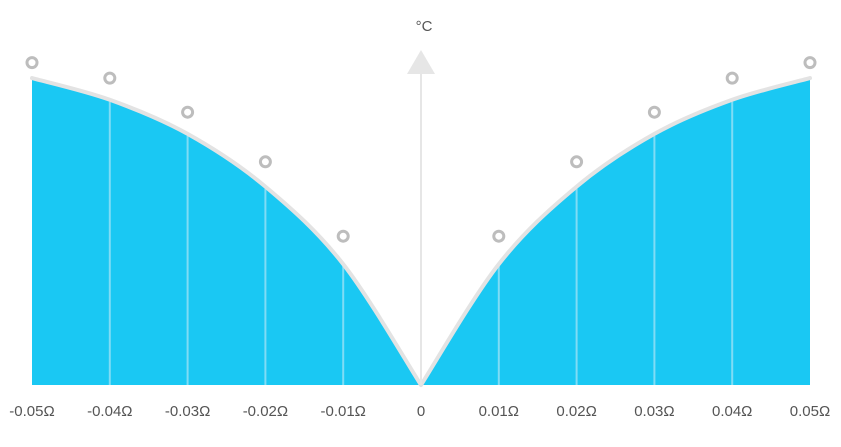 This screenshot has height=447, width=841. What do you see at coordinates (654, 411) in the screenshot?
I see `x-tick-label: 0.03Ω` at bounding box center [654, 411].